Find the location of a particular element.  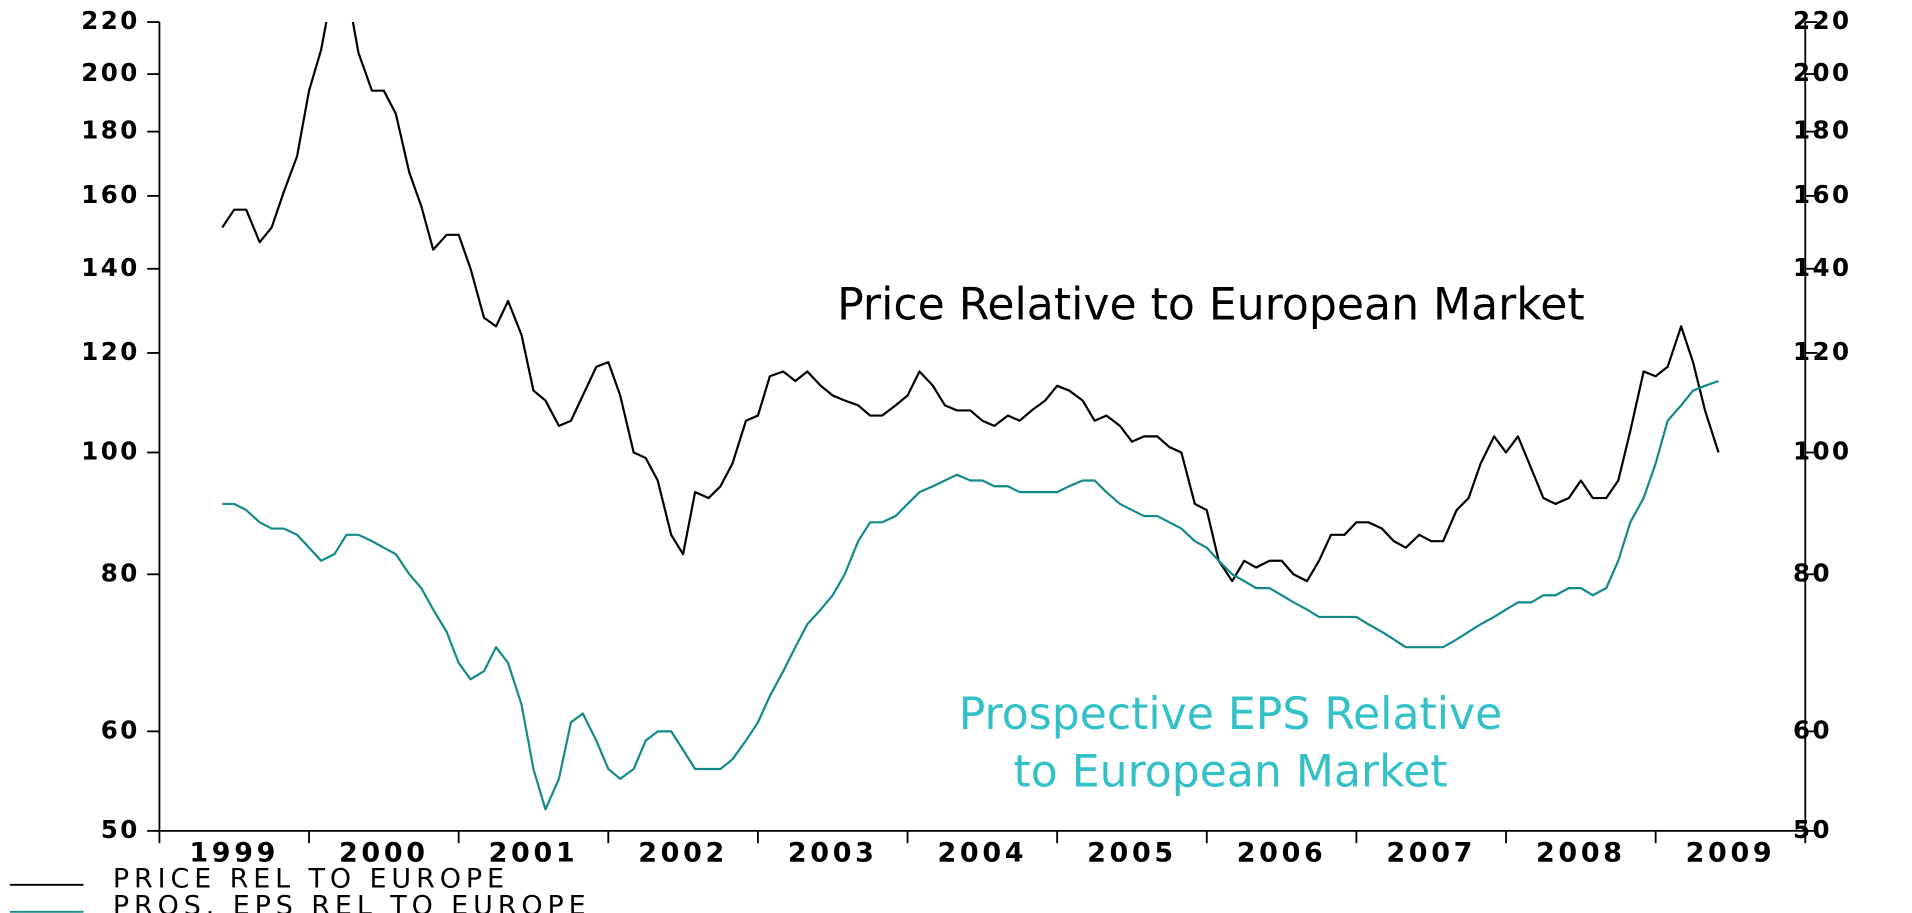

y2-tick-label: 80 is located at coordinates (1812, 572).